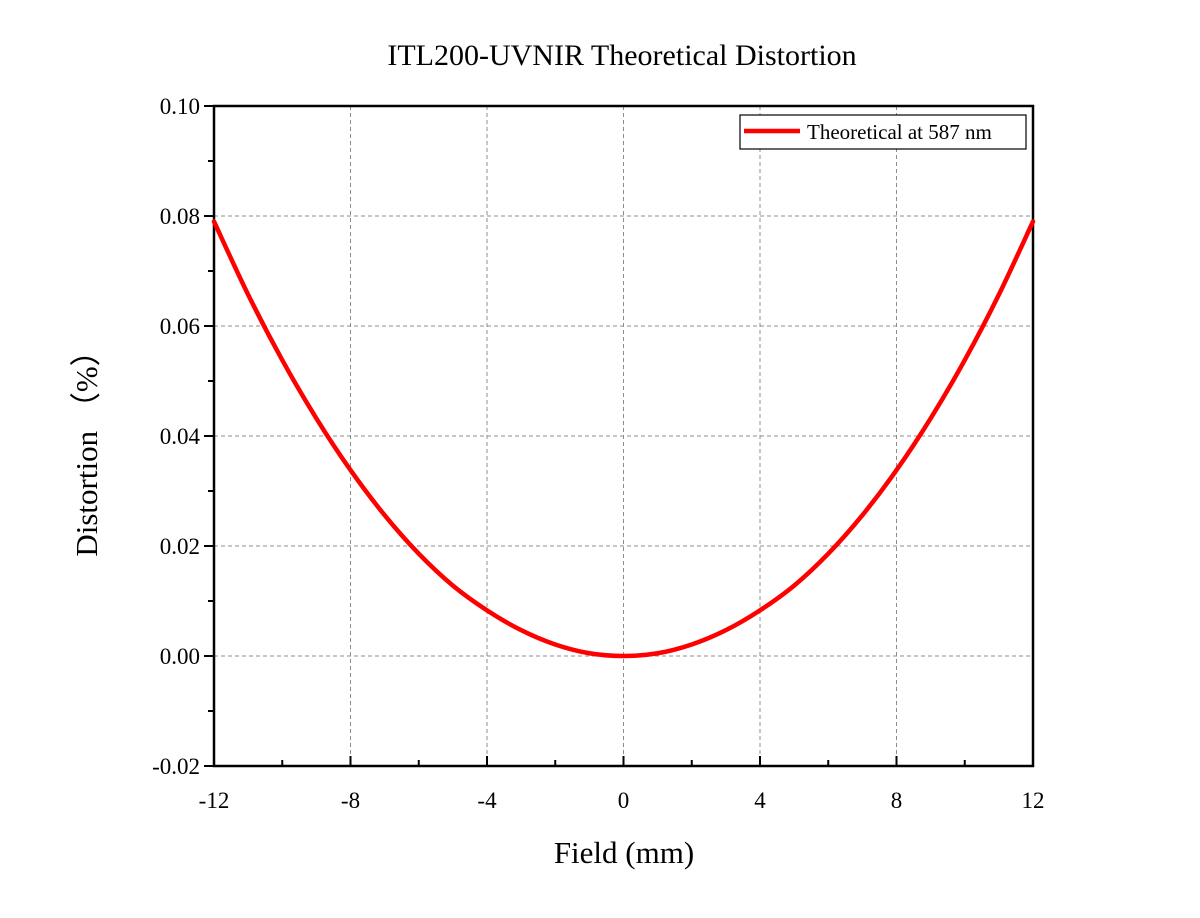 The image size is (1200, 918). Describe the element at coordinates (760, 800) in the screenshot. I see `x-tick-label: 4` at that location.